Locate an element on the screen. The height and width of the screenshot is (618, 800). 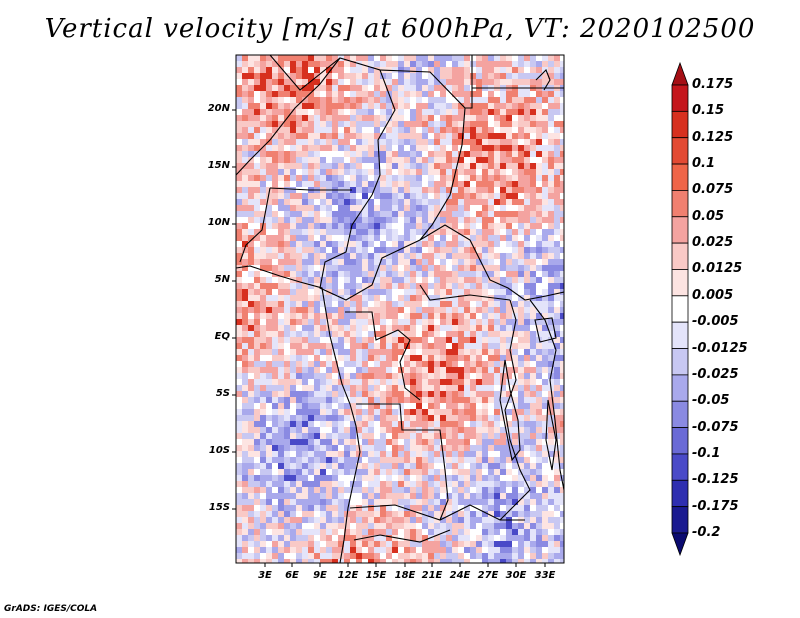
colorbar-label: 0.125 is located at coordinates (713, 137).